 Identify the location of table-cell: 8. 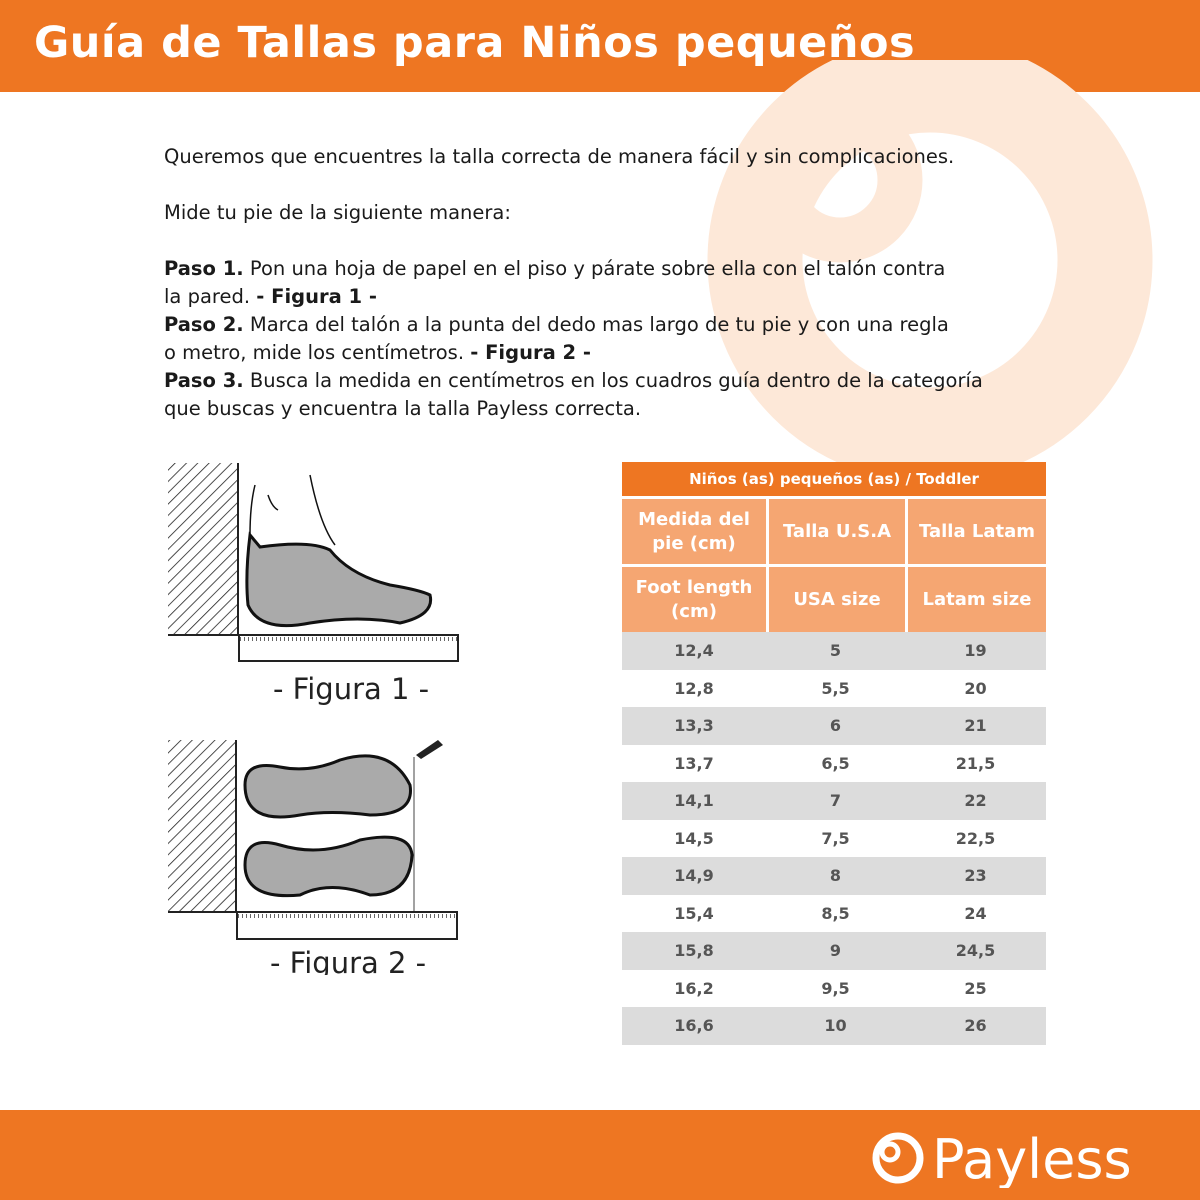
(835, 876).